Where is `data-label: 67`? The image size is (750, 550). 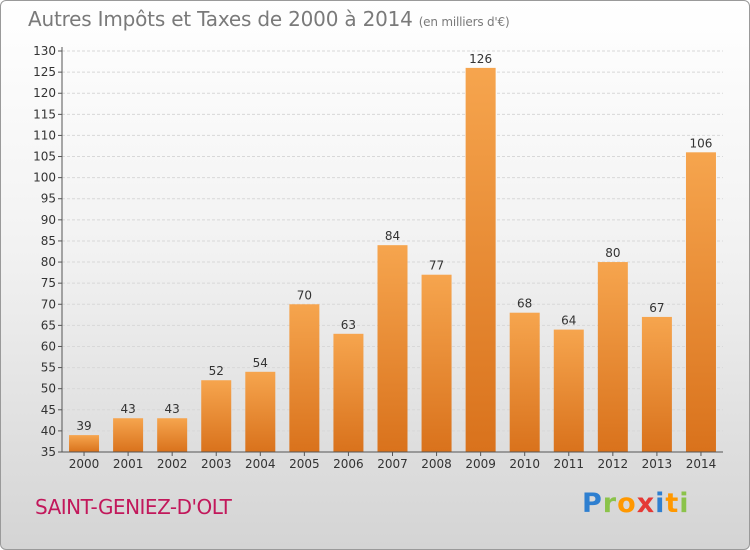 data-label: 67 is located at coordinates (656, 308).